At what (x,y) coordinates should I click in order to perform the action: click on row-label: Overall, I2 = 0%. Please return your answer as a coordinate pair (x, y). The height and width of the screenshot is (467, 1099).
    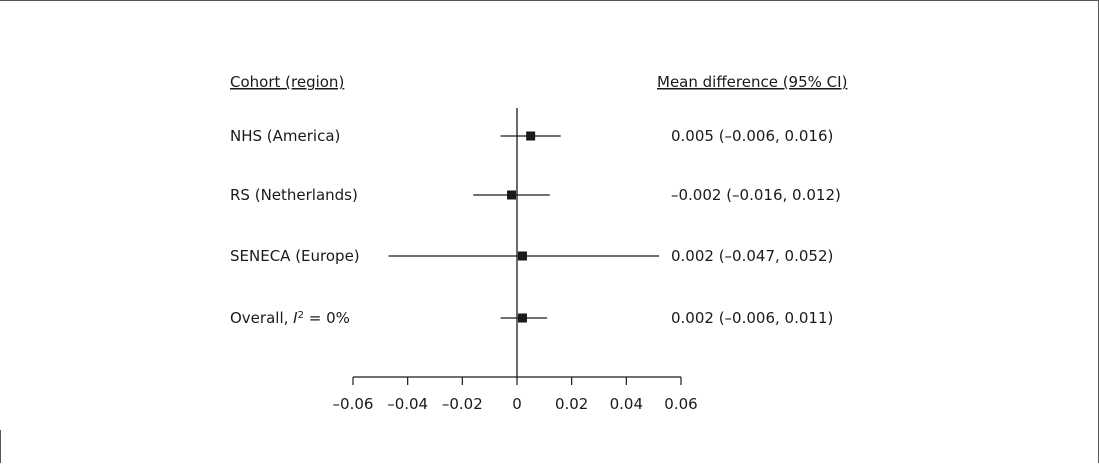
    Looking at the image, I should click on (290, 318).